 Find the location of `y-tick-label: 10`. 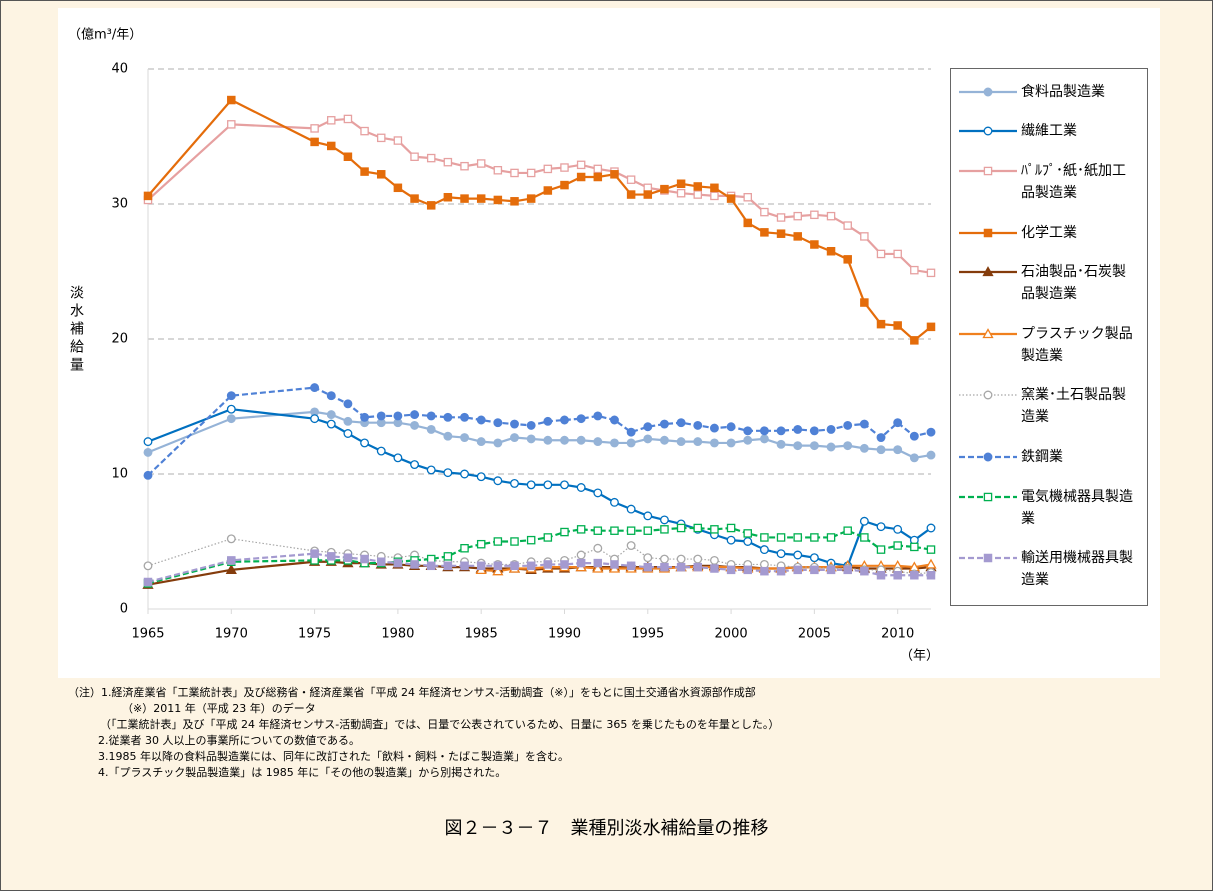

y-tick-label: 10 is located at coordinates (119, 474).